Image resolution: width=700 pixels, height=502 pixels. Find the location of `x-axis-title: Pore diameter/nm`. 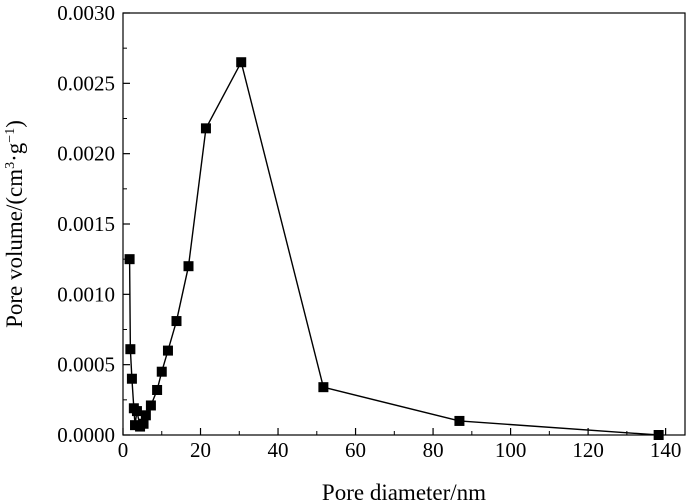

x-axis-title: Pore diameter/nm is located at coordinates (404, 491).